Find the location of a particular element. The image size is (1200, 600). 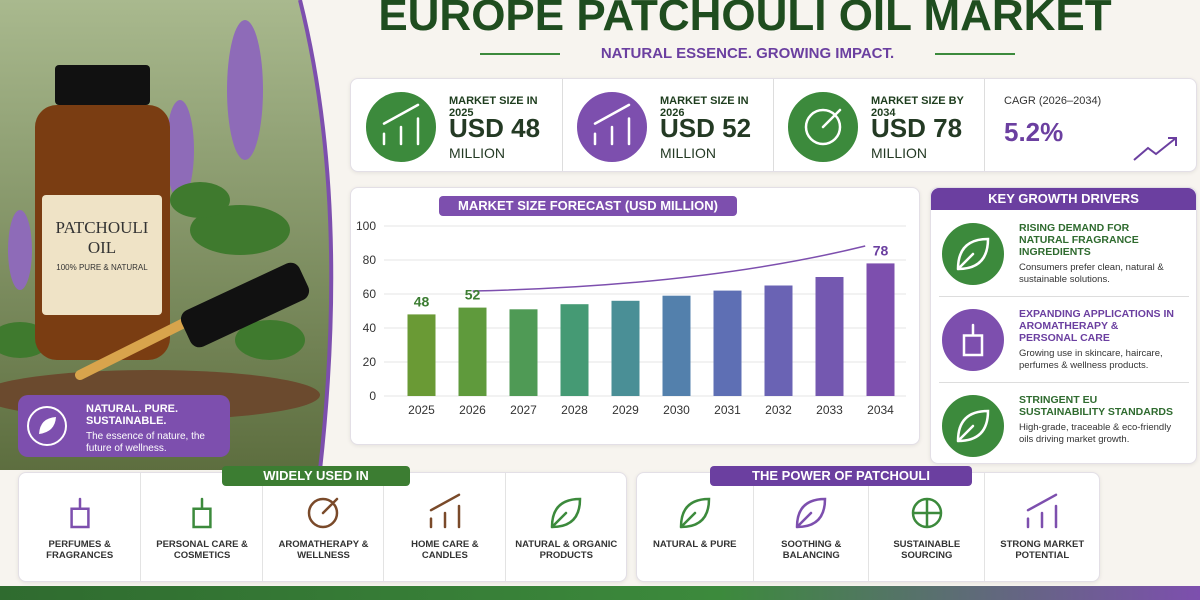

y-tick-label: 0 is located at coordinates (372, 396).